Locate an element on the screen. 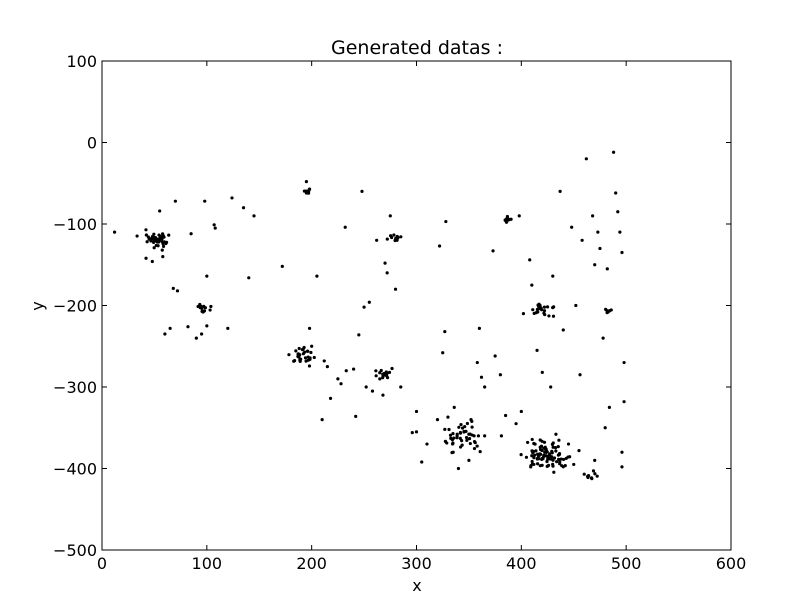  y-axis-label: y is located at coordinates (37, 305).